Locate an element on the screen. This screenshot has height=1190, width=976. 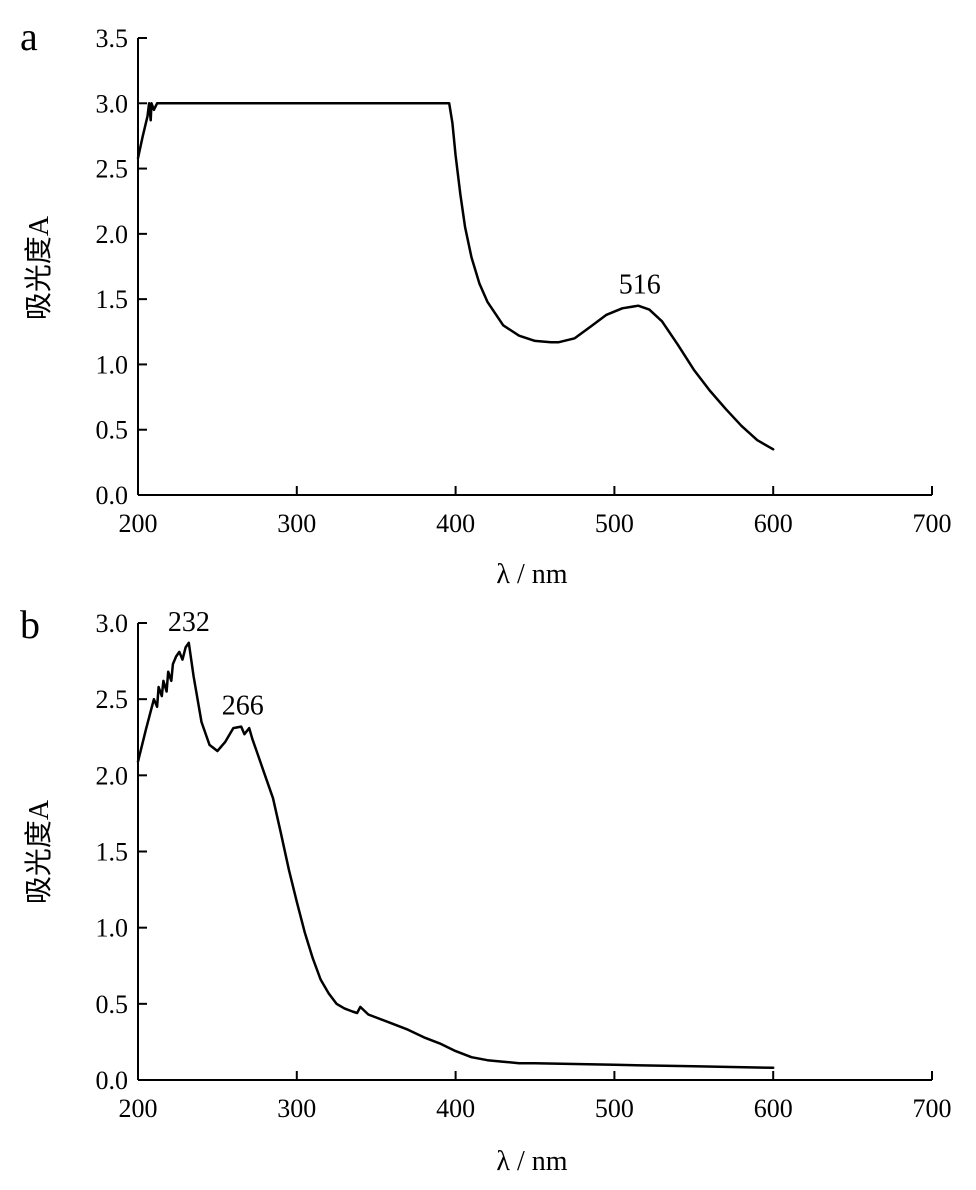
panel-label: b is located at coordinates (30, 624).